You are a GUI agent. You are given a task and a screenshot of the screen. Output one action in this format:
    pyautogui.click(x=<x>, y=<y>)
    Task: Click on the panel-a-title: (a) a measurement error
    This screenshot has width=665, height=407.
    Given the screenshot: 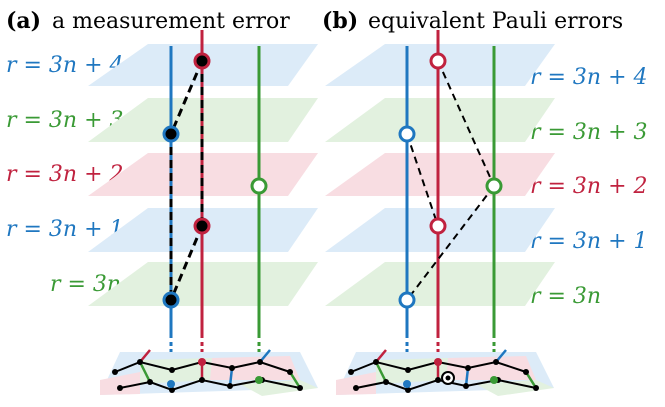 What is the action you would take?
    pyautogui.click(x=148, y=21)
    